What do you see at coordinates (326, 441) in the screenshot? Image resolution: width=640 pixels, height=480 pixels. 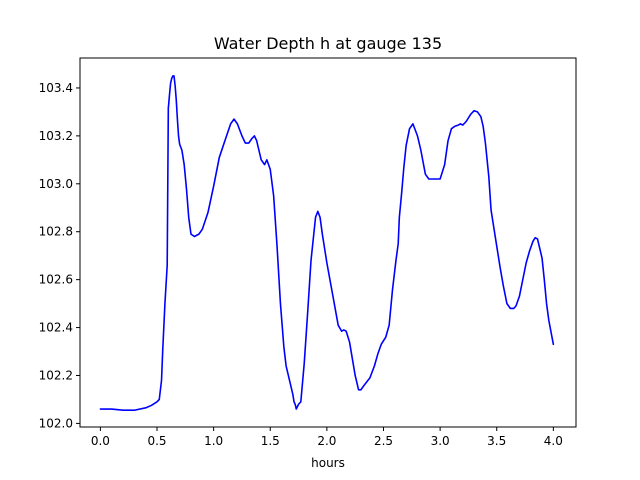 I see `x-tick-label: 2.0` at bounding box center [326, 441].